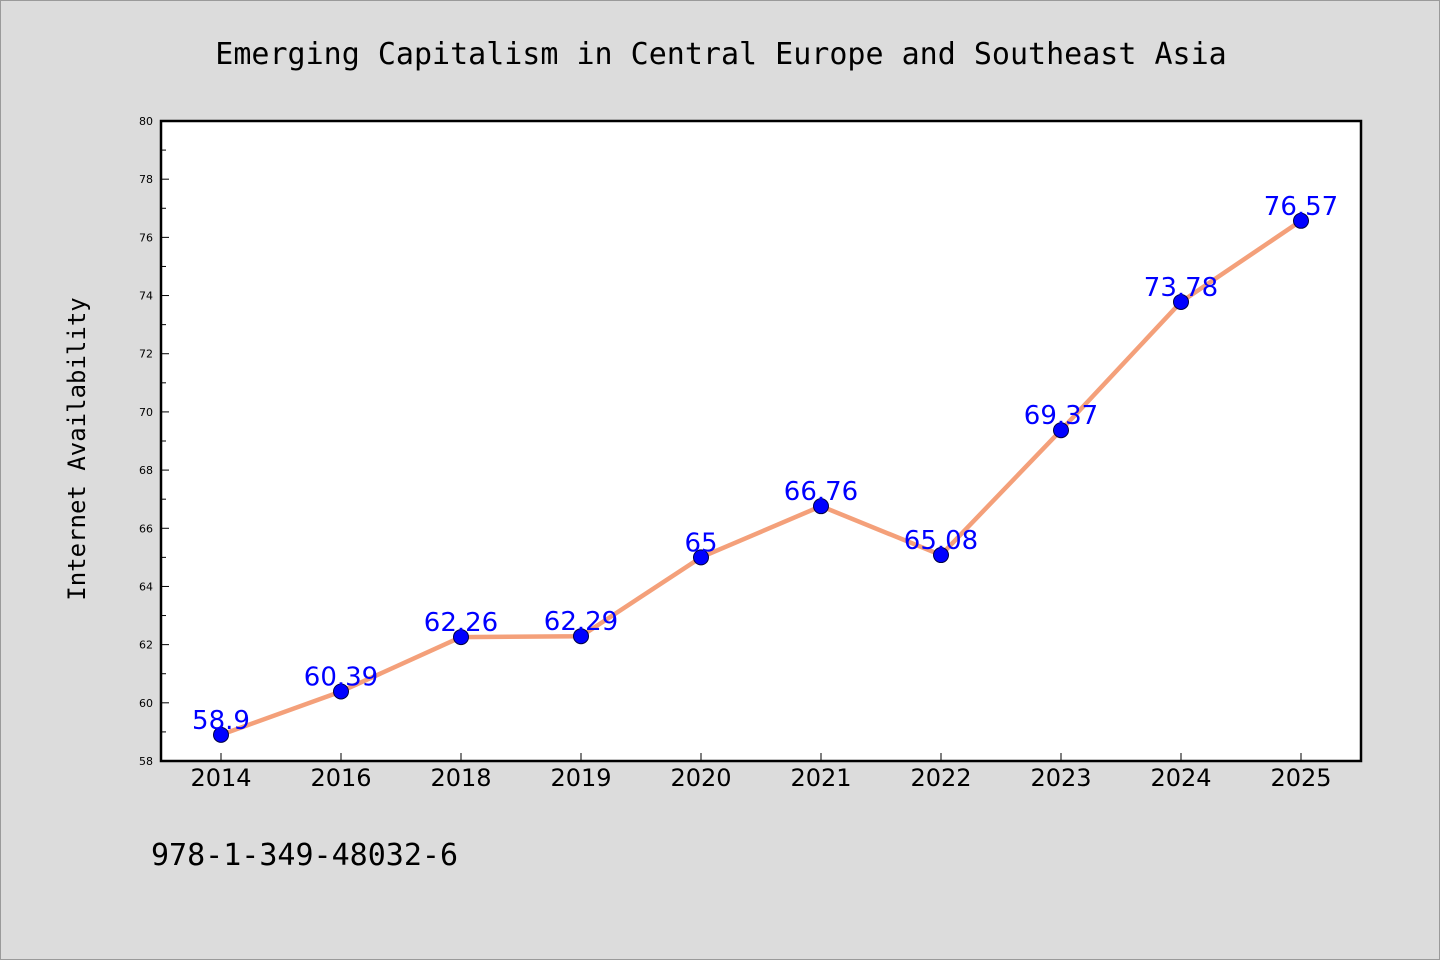 This screenshot has width=1440, height=960. Describe the element at coordinates (146, 703) in the screenshot. I see `y-tick-label: 60` at that location.